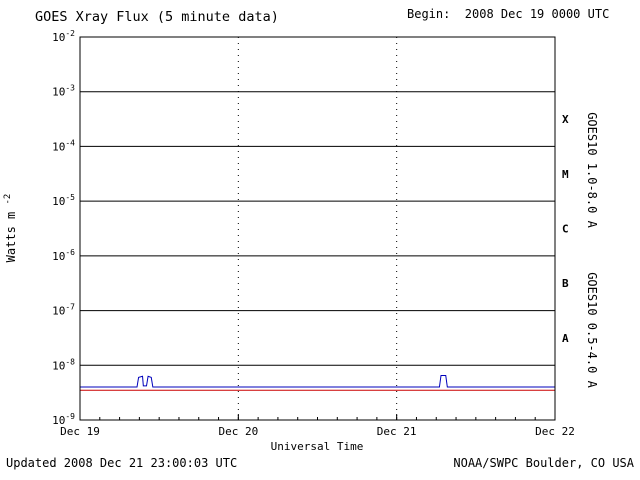 This screenshot has height=480, width=640. I want to click on x-tick-label: Dec 22, so click(555, 431).